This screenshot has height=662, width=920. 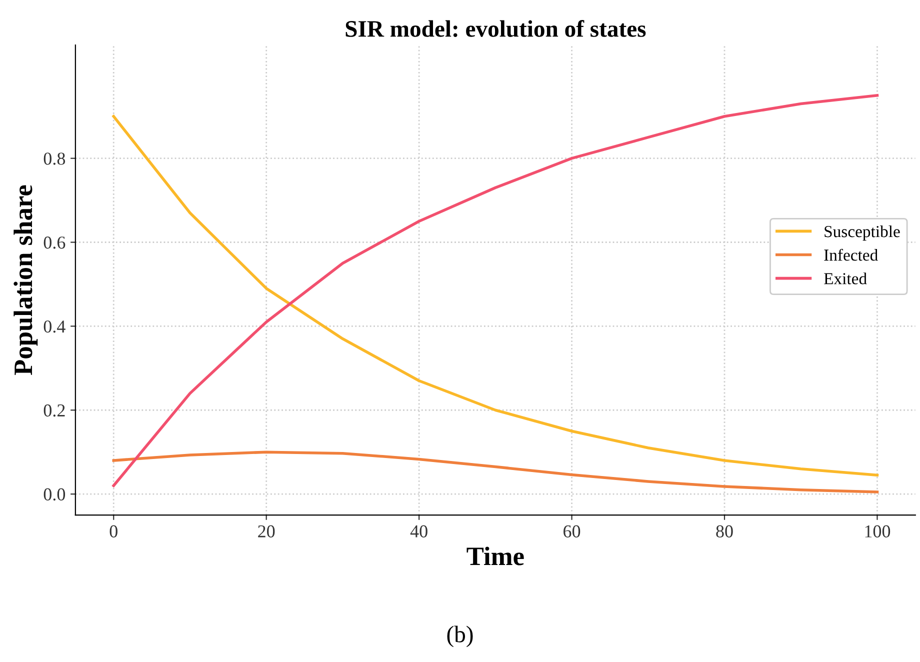 What do you see at coordinates (55, 494) in the screenshot?
I see `y-tick-label: 0.0` at bounding box center [55, 494].